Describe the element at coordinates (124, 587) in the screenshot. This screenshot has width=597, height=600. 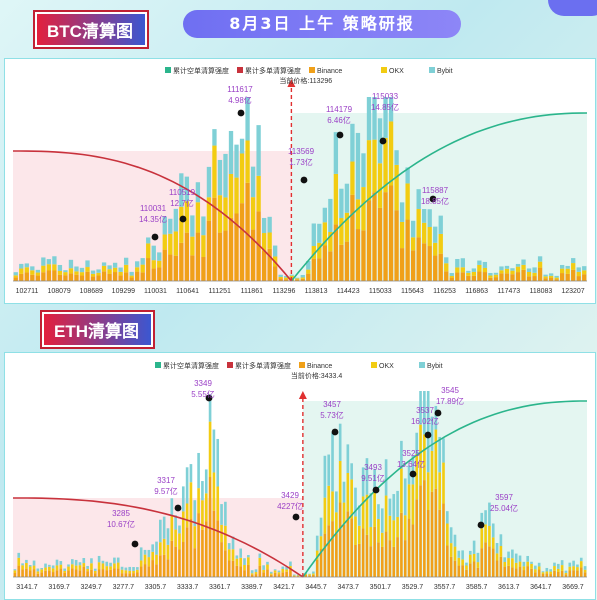
I see `x-tick-label: 3277.7` at that location.